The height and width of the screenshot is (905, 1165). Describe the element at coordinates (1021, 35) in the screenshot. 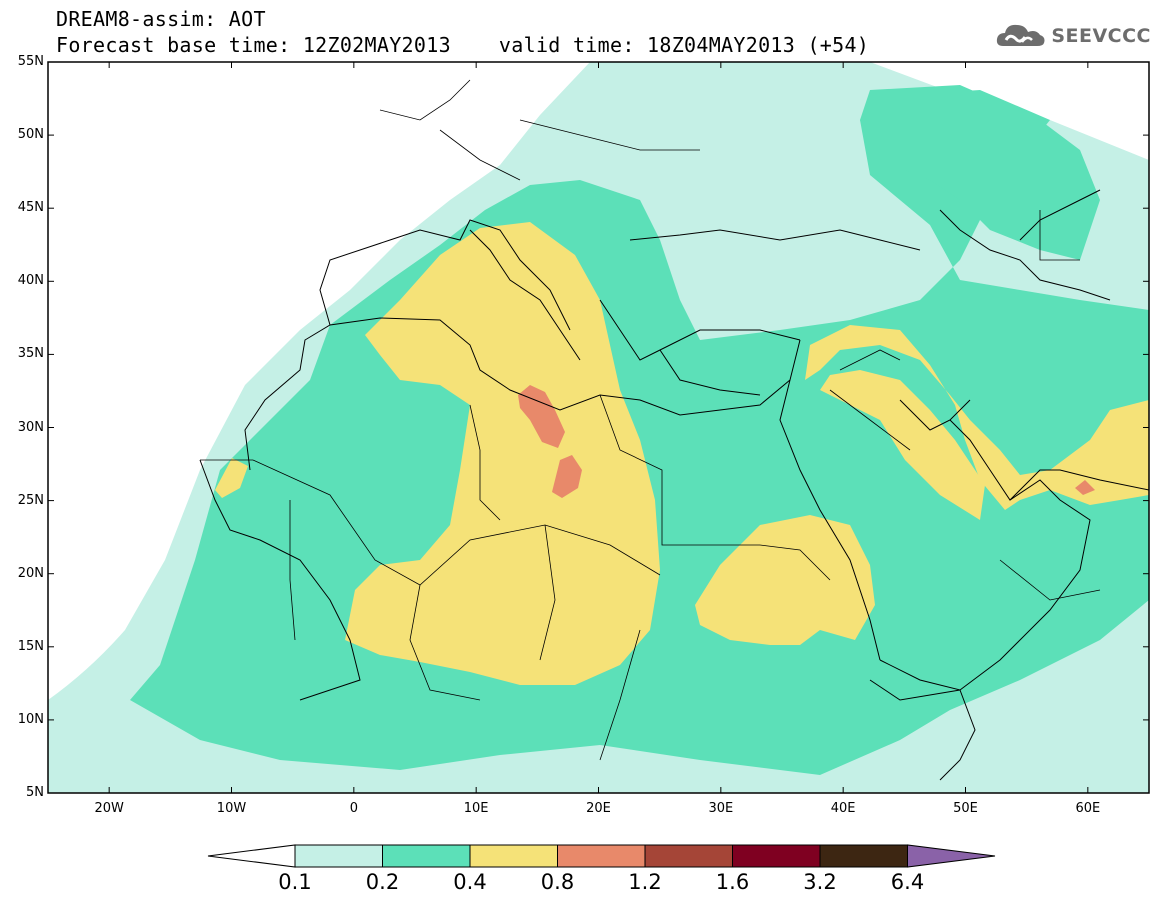

I see `cloud-icon` at that location.